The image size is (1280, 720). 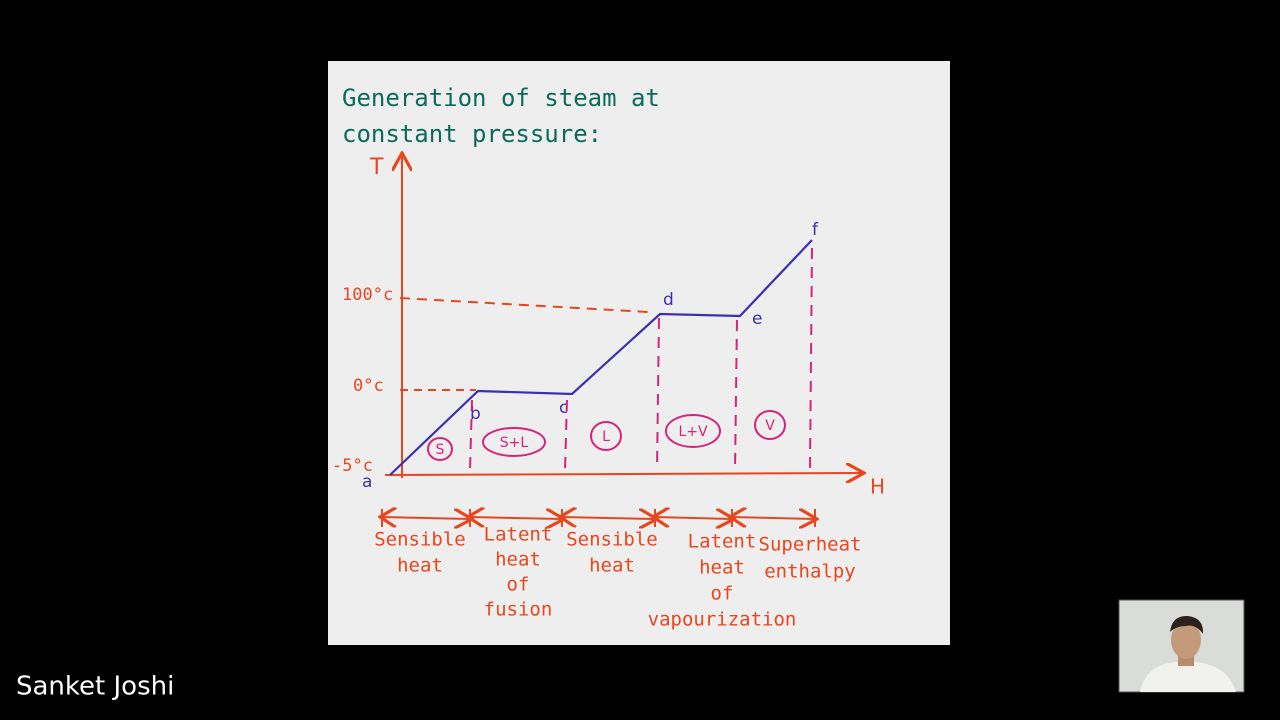 What do you see at coordinates (368, 386) in the screenshot?
I see `temperature-label: 0°c` at bounding box center [368, 386].